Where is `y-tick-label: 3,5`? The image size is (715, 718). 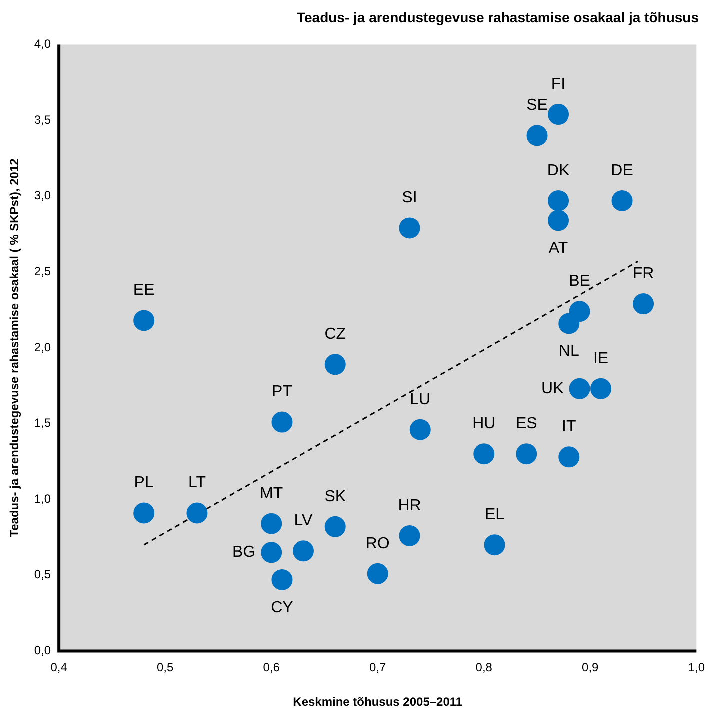 y-tick-label: 3,5 is located at coordinates (43, 119).